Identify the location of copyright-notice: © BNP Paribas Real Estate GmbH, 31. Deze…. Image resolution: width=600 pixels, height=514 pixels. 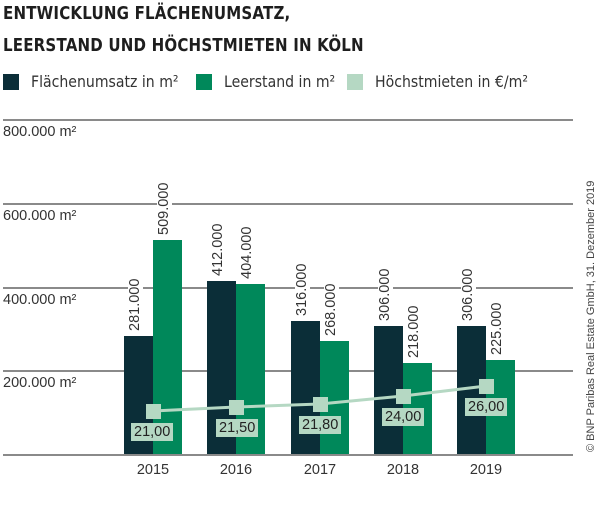
(591, 316).